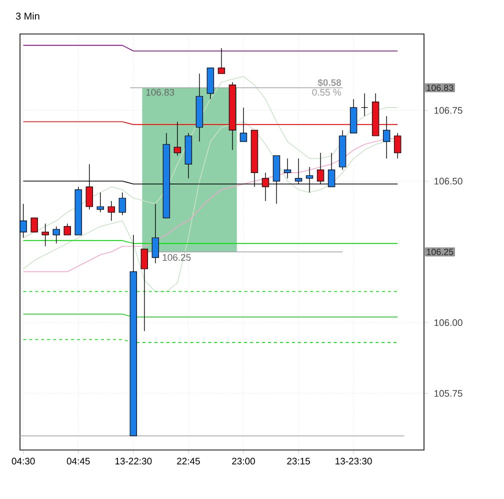 The width and height of the screenshot is (504, 499). What do you see at coordinates (440, 87) in the screenshot?
I see `text: 106.83` at bounding box center [440, 87].